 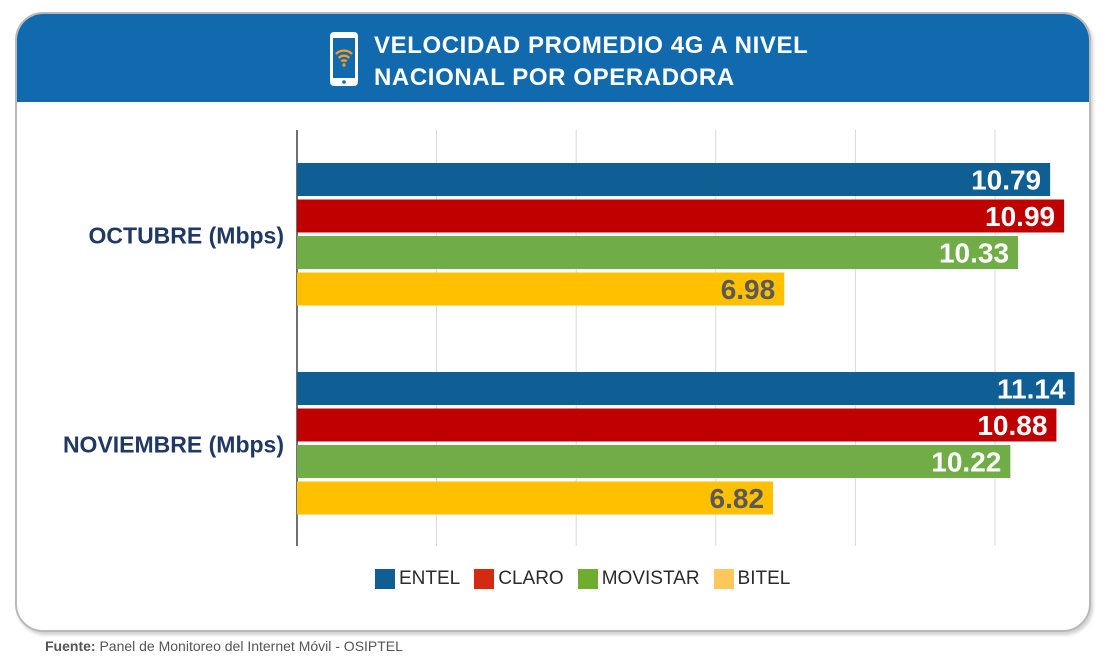 I want to click on legend-item-claro: CLARO, so click(x=519, y=579).